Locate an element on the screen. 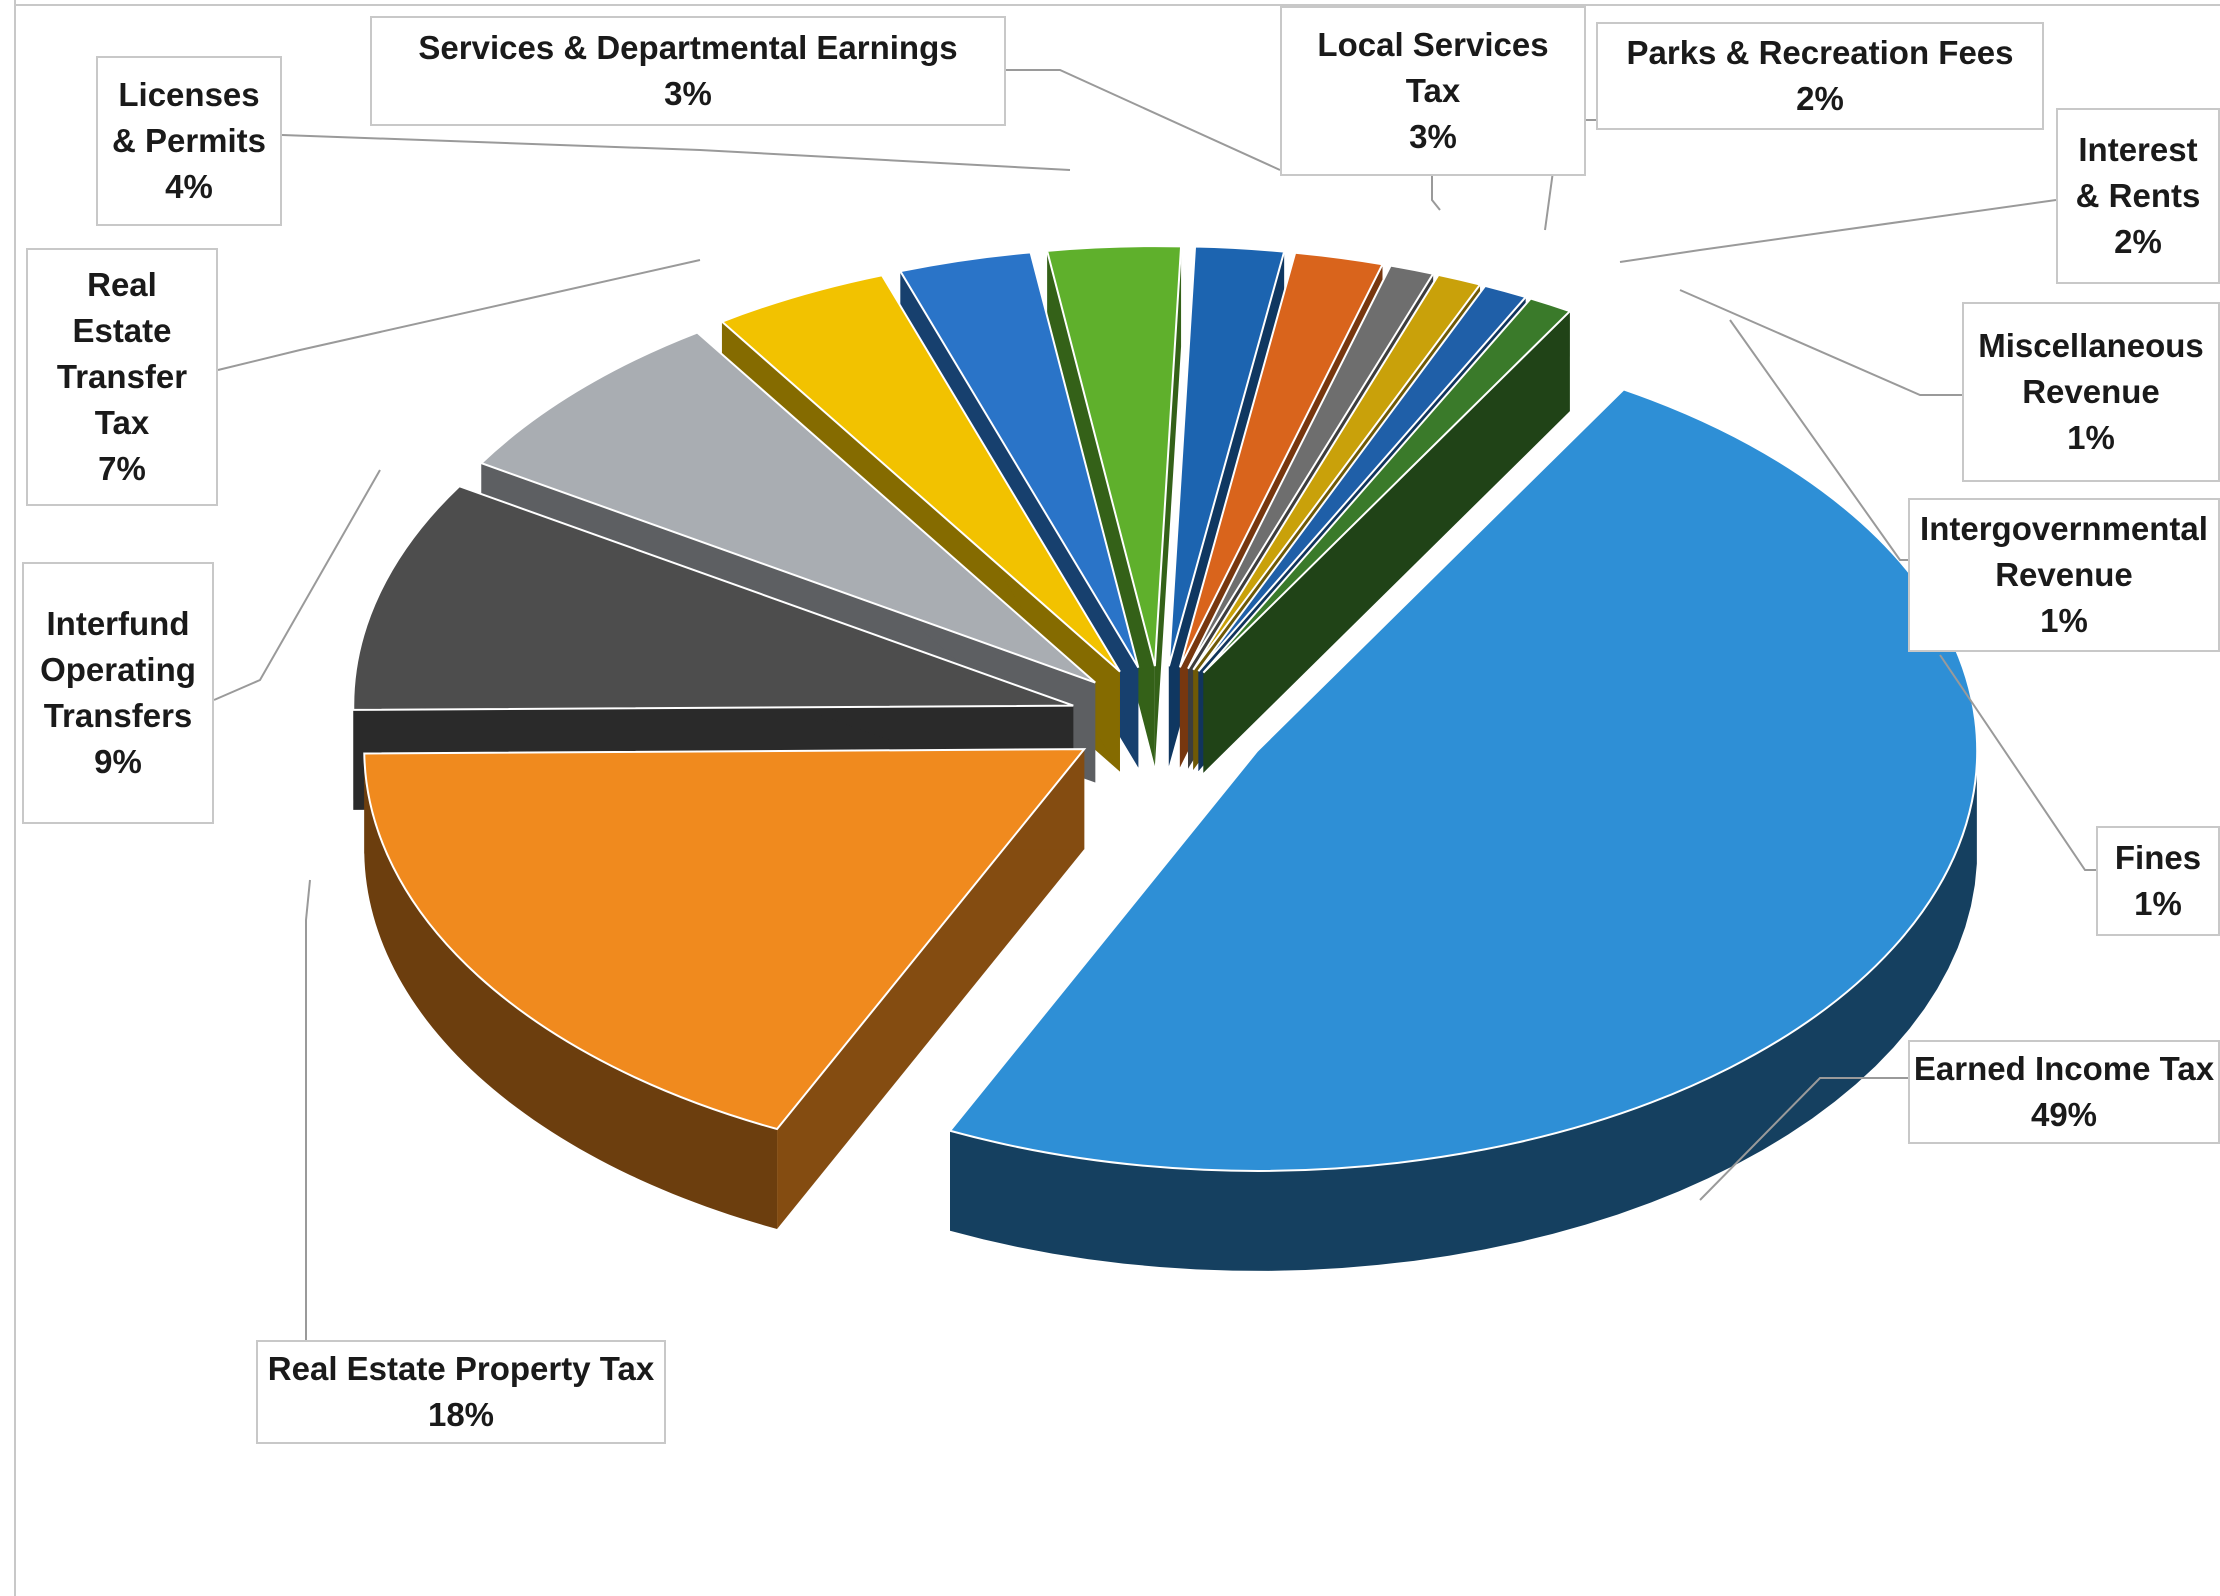 The width and height of the screenshot is (2220, 1596). slice-label-10: Intergovernmental Revenue 1% is located at coordinates (2064, 575).